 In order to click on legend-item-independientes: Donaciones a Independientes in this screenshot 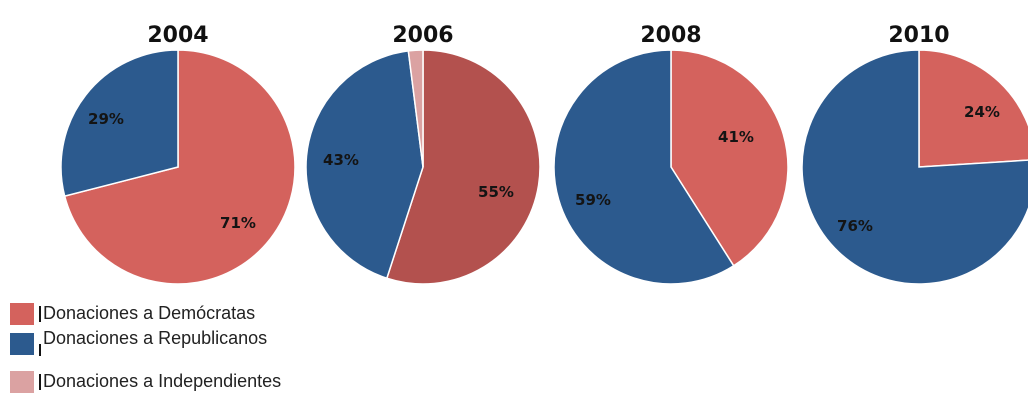, I will do `click(220, 382)`.